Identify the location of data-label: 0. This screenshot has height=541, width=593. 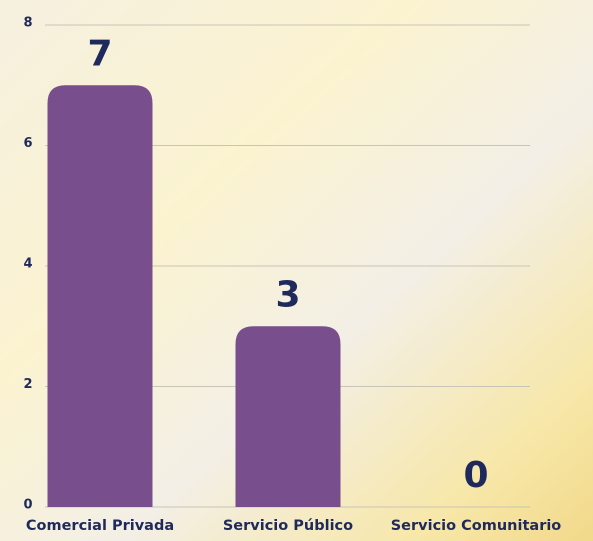
(475, 475).